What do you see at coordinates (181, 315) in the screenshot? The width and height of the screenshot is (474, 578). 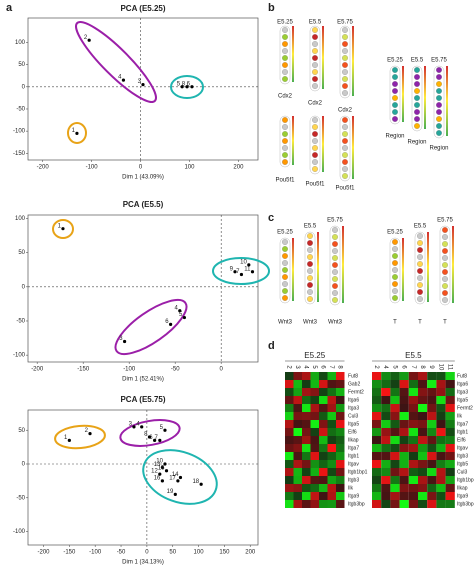 I see `point-label: 5` at bounding box center [181, 315].